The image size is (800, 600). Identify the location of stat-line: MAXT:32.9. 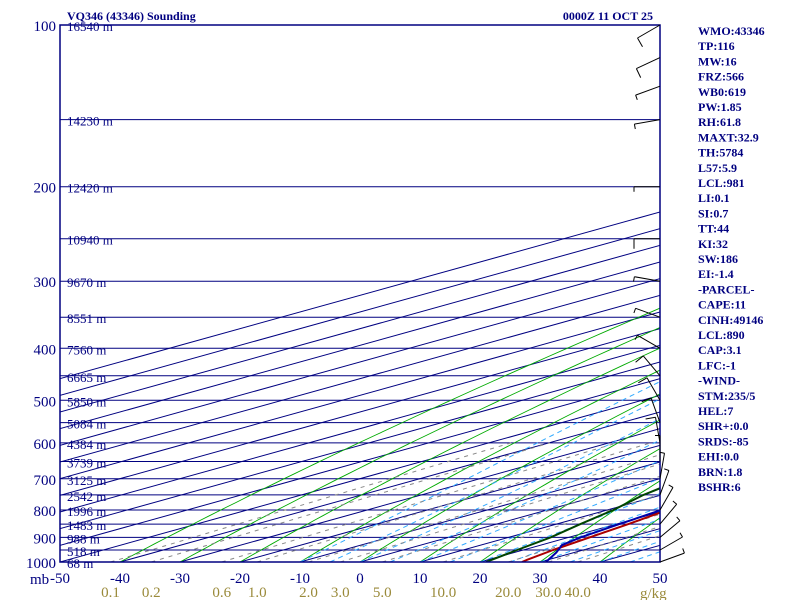
(728, 137).